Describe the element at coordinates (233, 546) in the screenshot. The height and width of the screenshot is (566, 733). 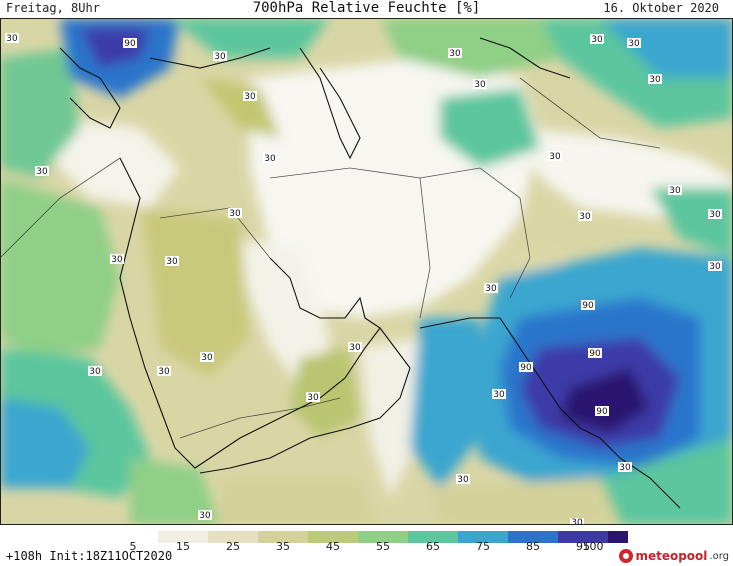
I see `colorbar-tick-label: 25` at that location.